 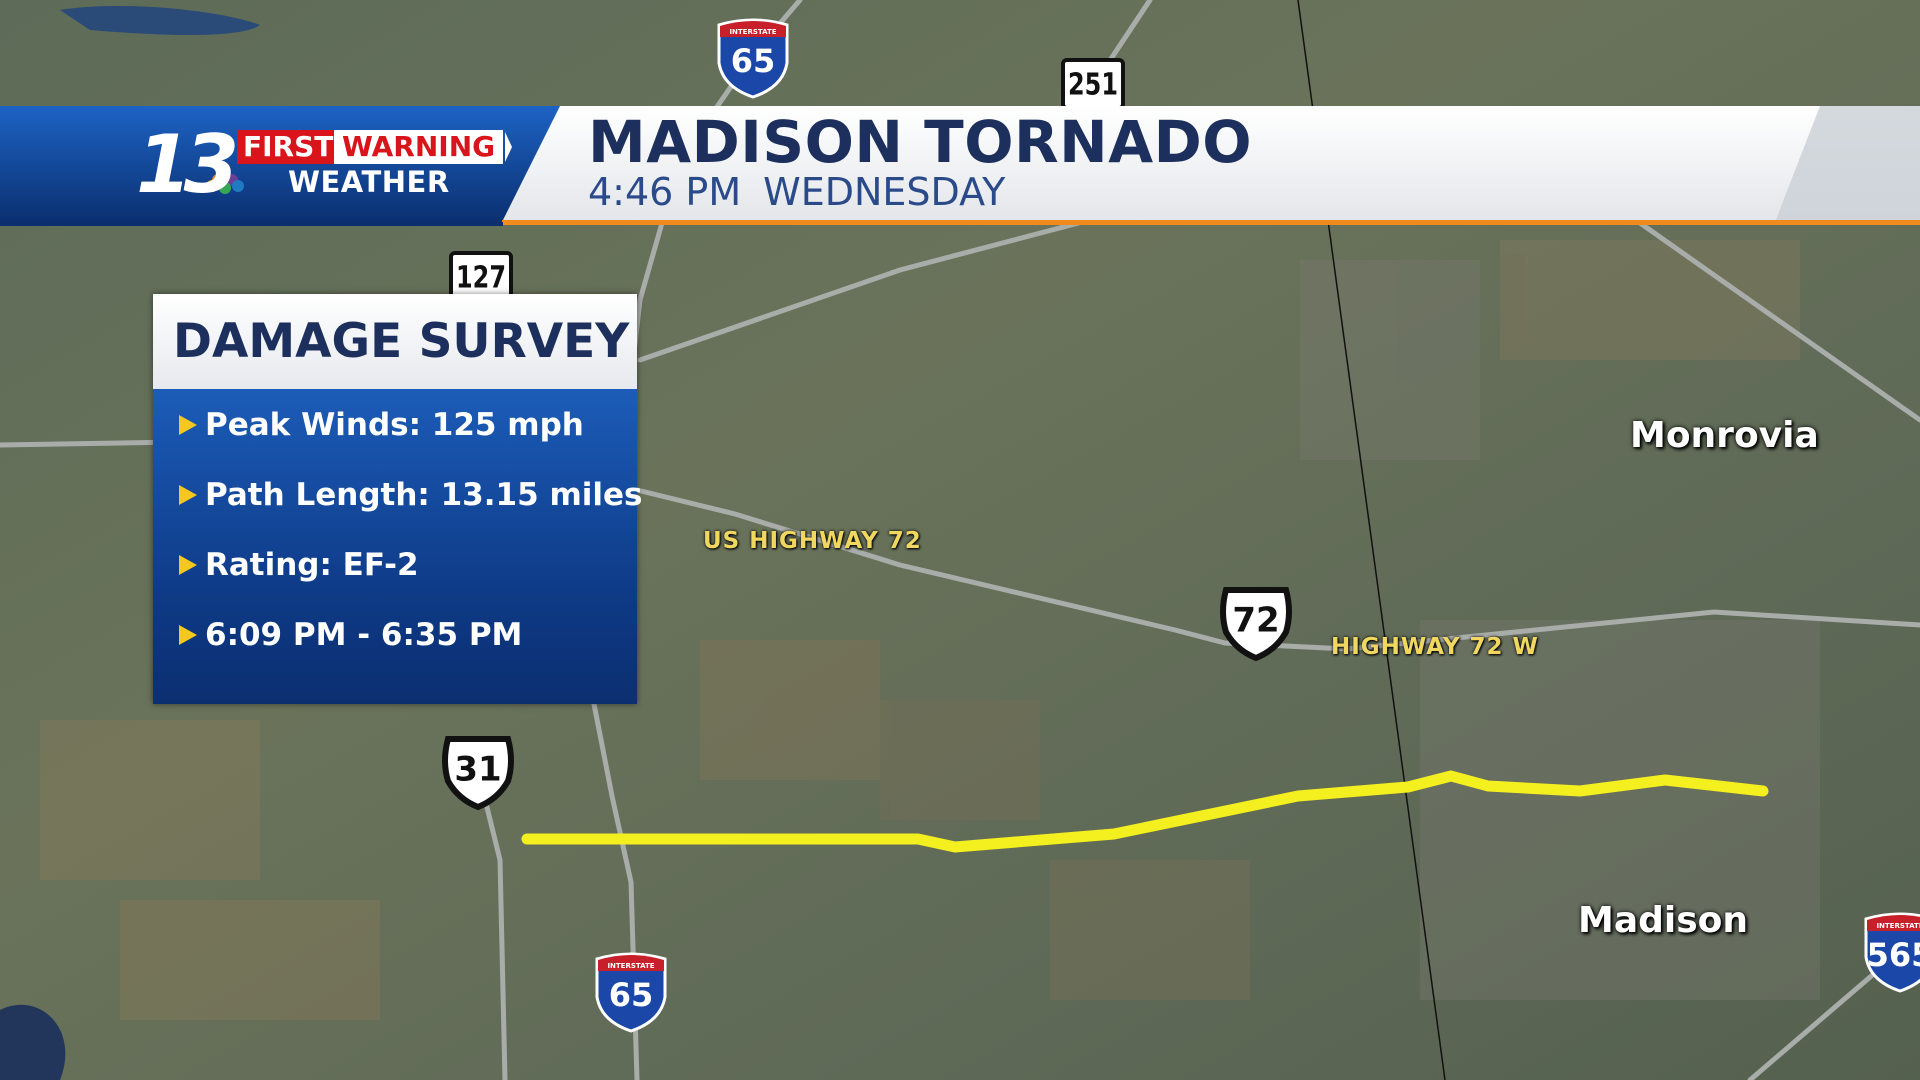 I want to click on shield-number: 127, so click(x=481, y=278).